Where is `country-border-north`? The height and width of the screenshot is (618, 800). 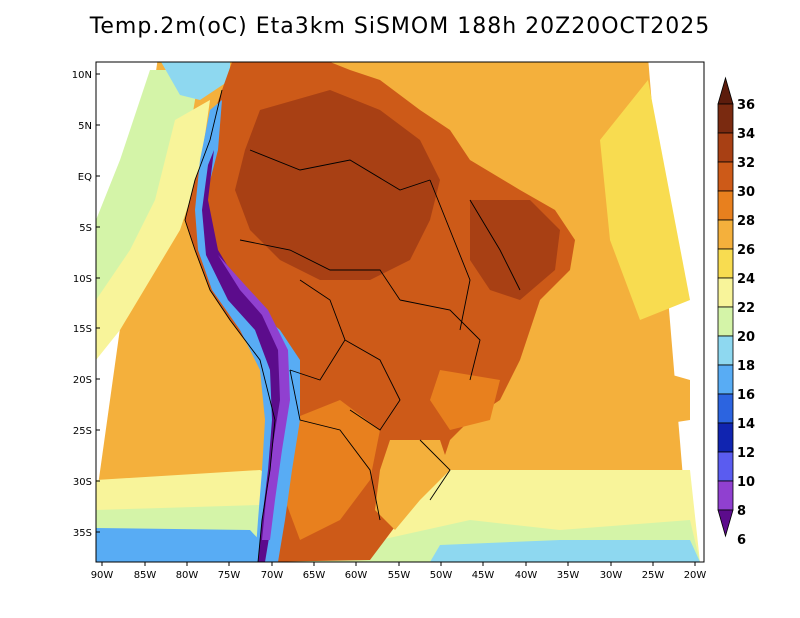
country-border-north is located at coordinates (340, 170).